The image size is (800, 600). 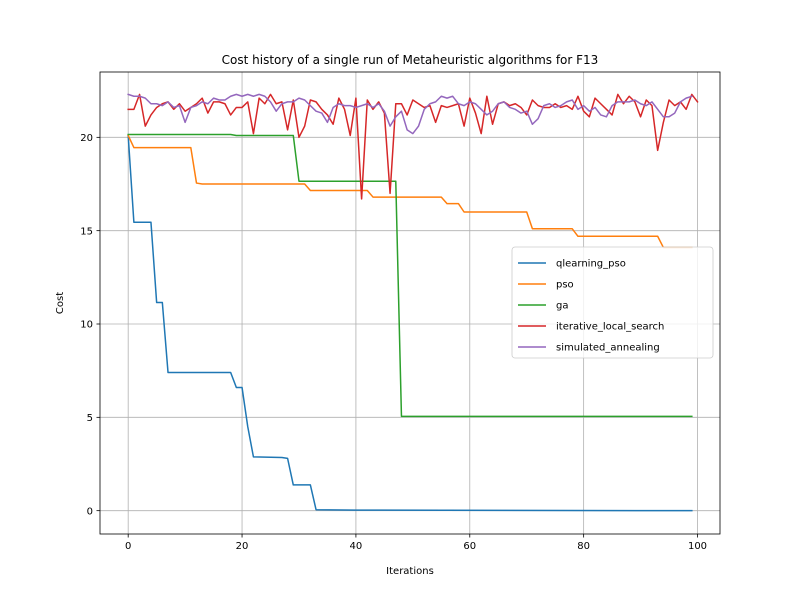 I want to click on y-tick-label: 5, so click(x=90, y=418).